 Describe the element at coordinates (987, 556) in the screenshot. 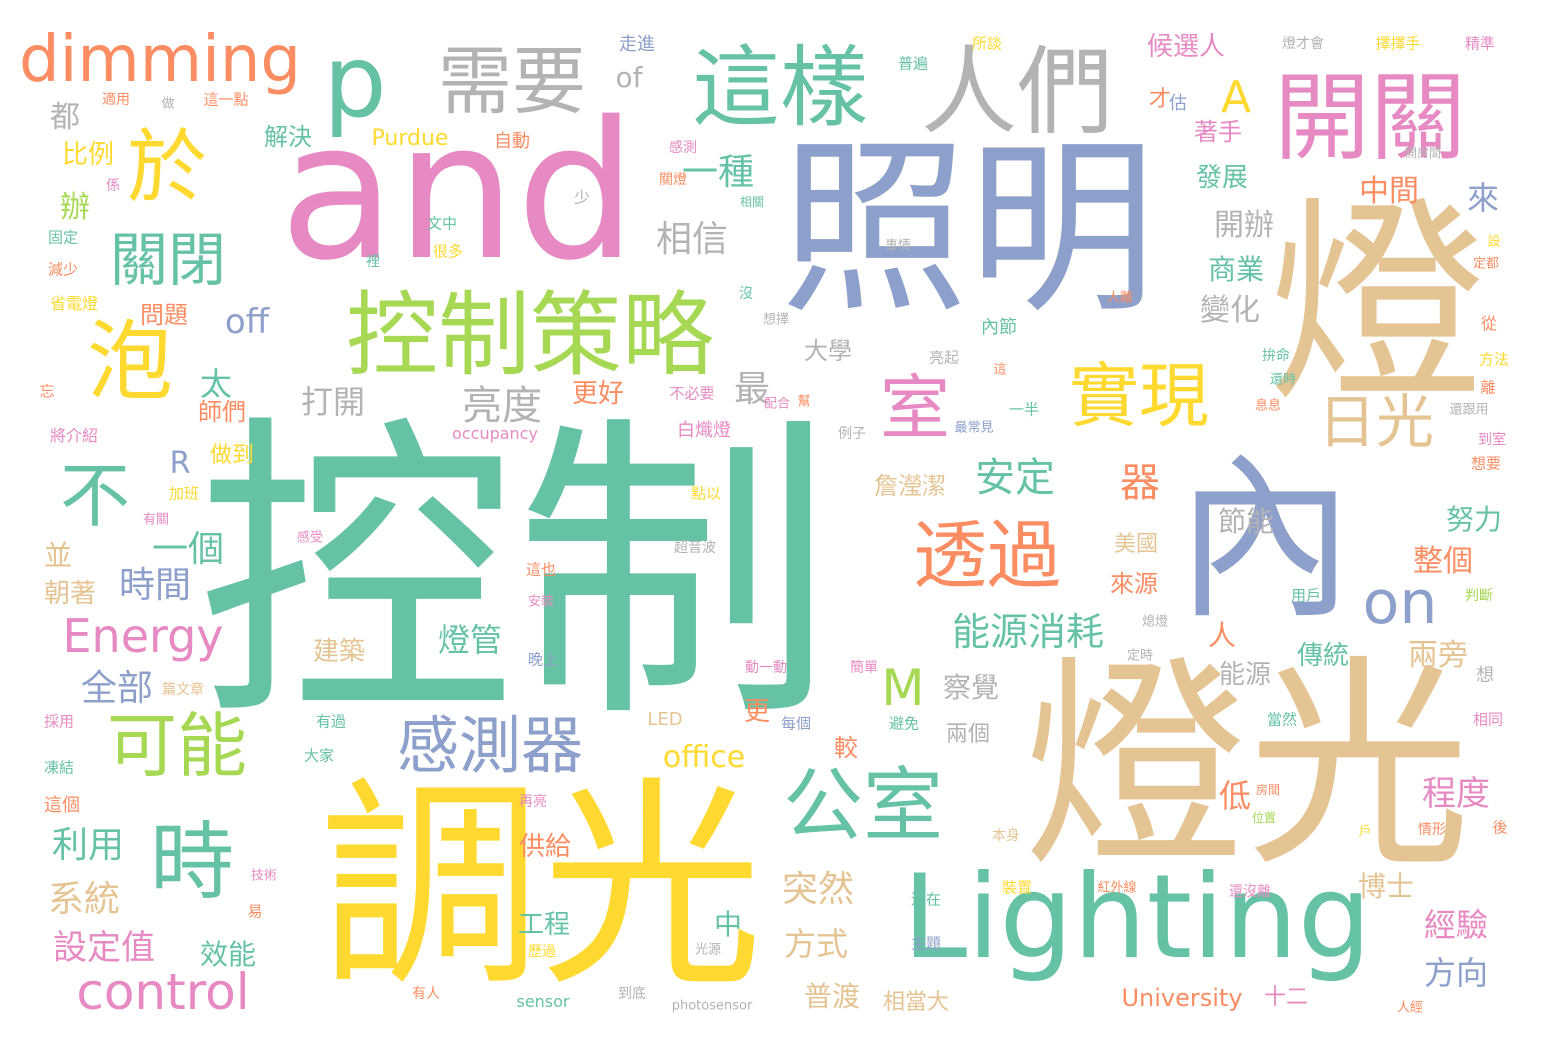

I see `word-cloud-word: 透過` at that location.